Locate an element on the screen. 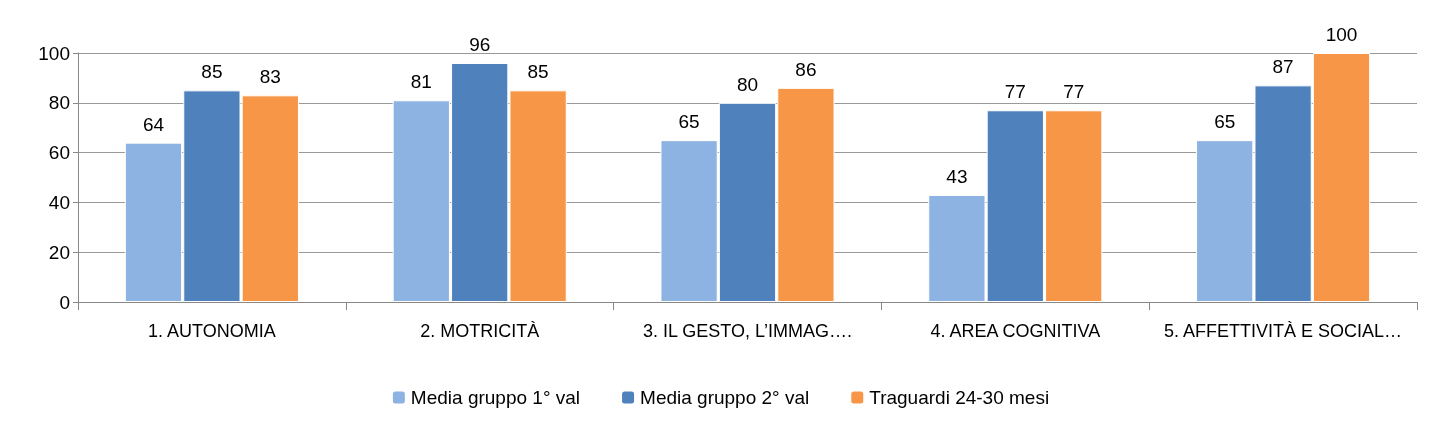 The width and height of the screenshot is (1440, 430). x-tick-label: 2. MOTRICITÀ is located at coordinates (480, 331).